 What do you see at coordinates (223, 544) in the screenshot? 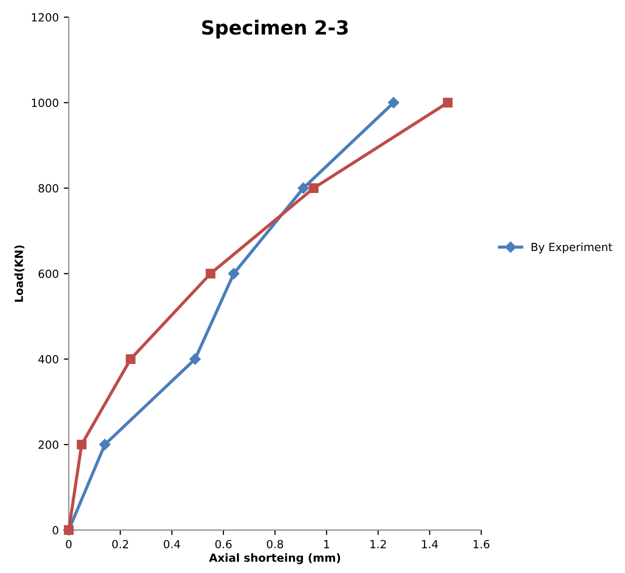
I see `x-tick-label: 0.6` at bounding box center [223, 544].